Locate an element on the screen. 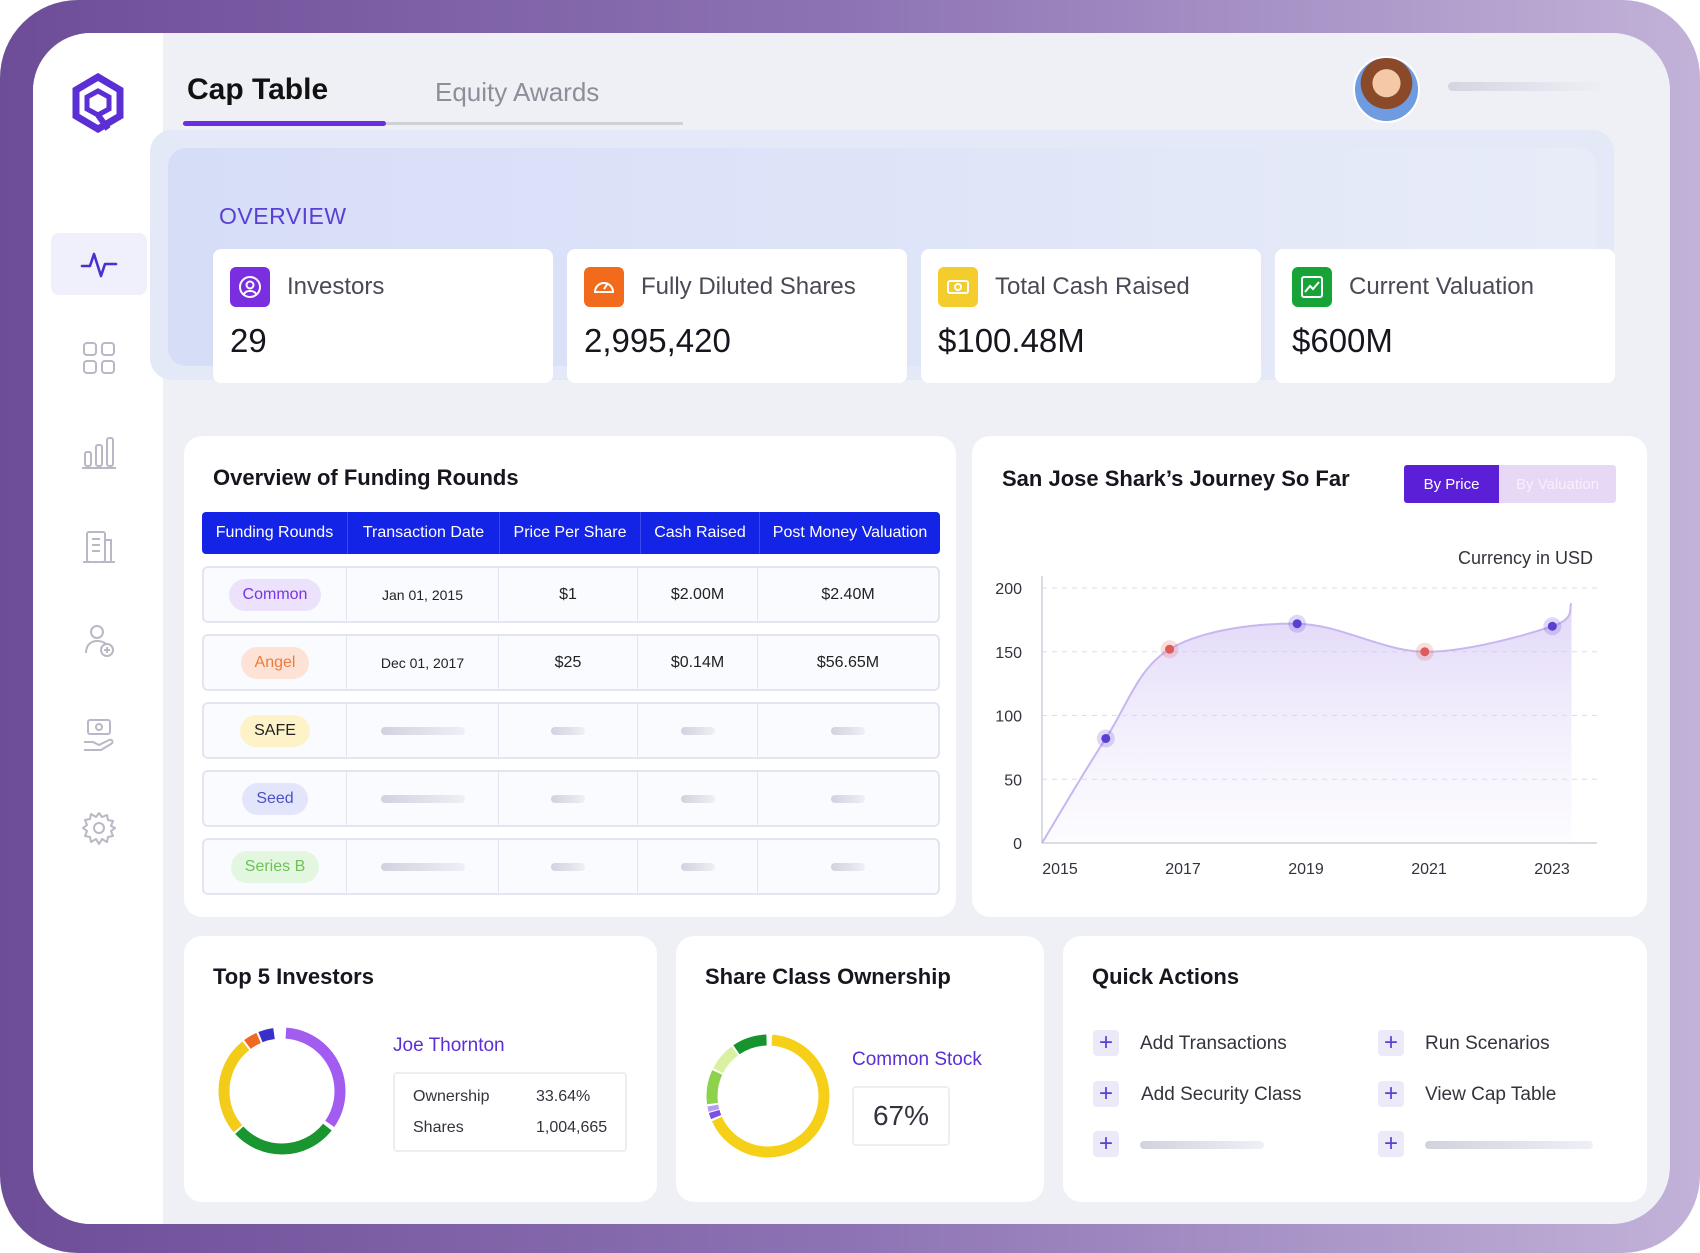 The image size is (1700, 1253). round-badge: Seed is located at coordinates (275, 798).